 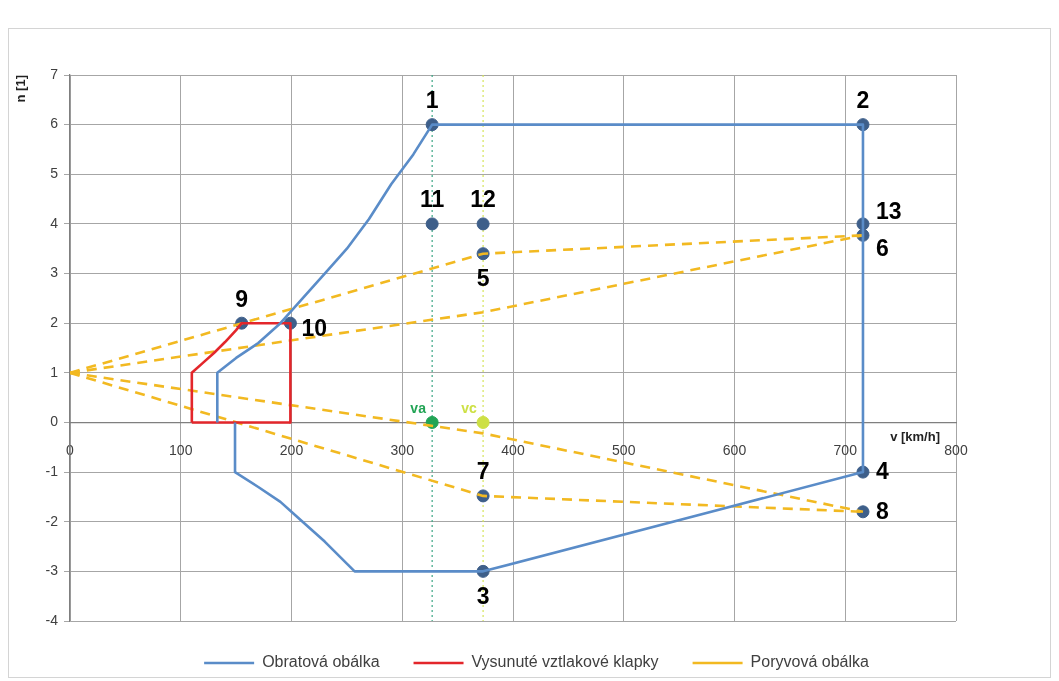 I want to click on series-label: va, so click(x=418, y=408).